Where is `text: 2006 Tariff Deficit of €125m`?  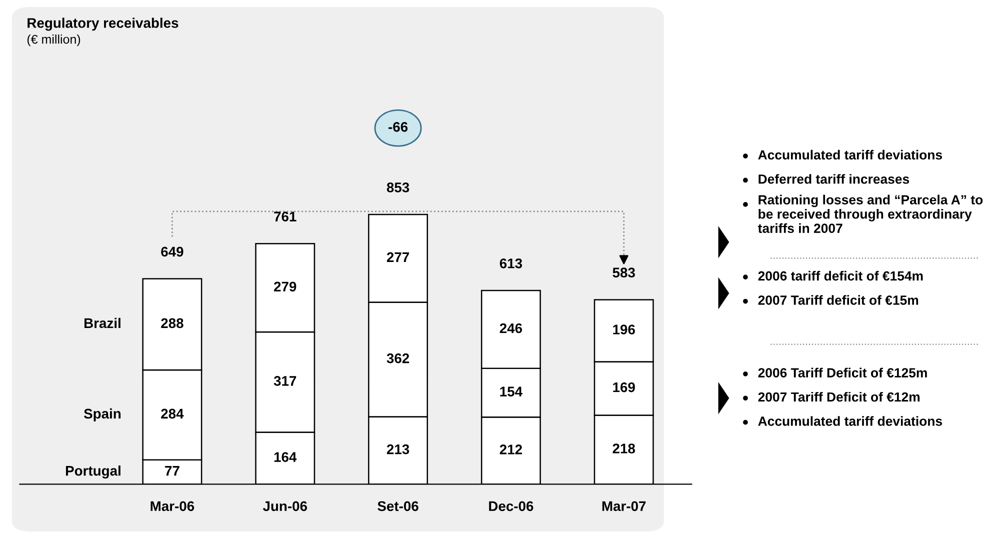
text: 2006 Tariff Deficit of €125m is located at coordinates (842, 373).